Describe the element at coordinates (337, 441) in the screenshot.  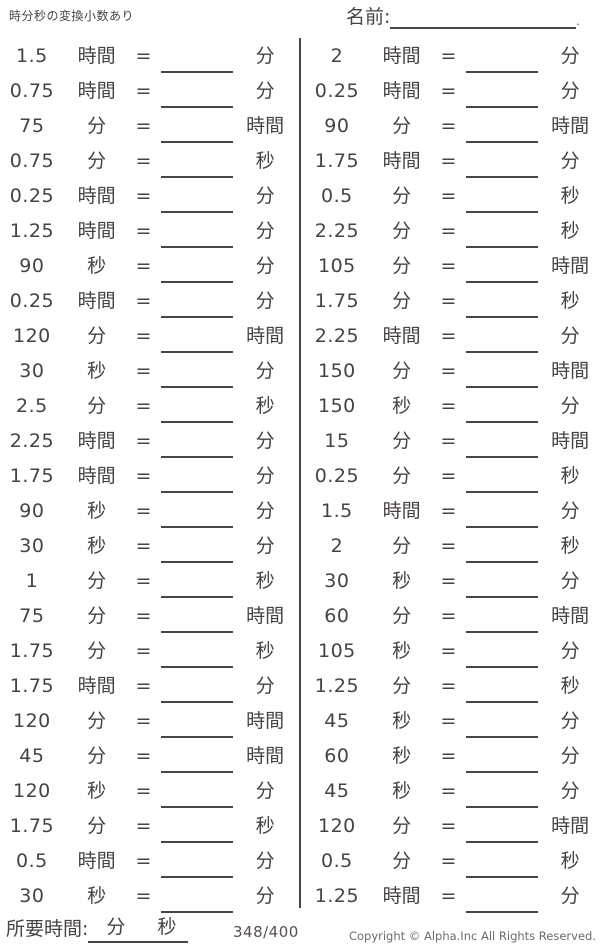
I see `problem-value: 15` at that location.